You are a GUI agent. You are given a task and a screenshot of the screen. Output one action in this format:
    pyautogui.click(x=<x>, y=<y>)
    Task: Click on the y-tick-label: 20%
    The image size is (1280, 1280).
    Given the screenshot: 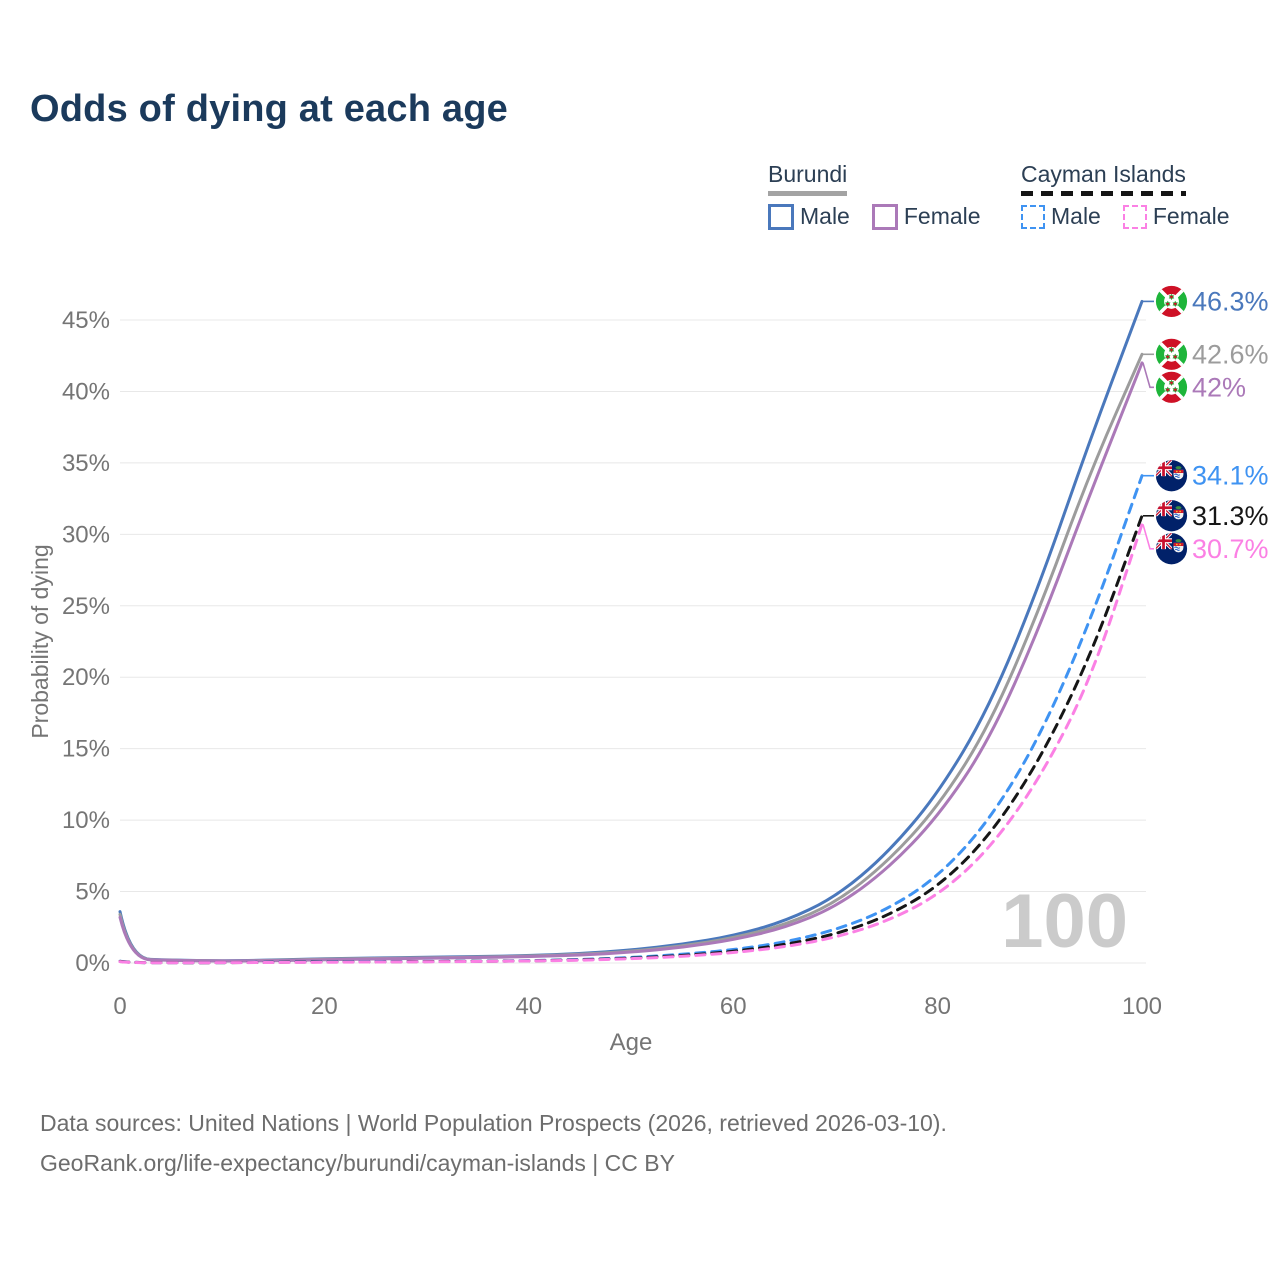 What is the action you would take?
    pyautogui.click(x=86, y=677)
    